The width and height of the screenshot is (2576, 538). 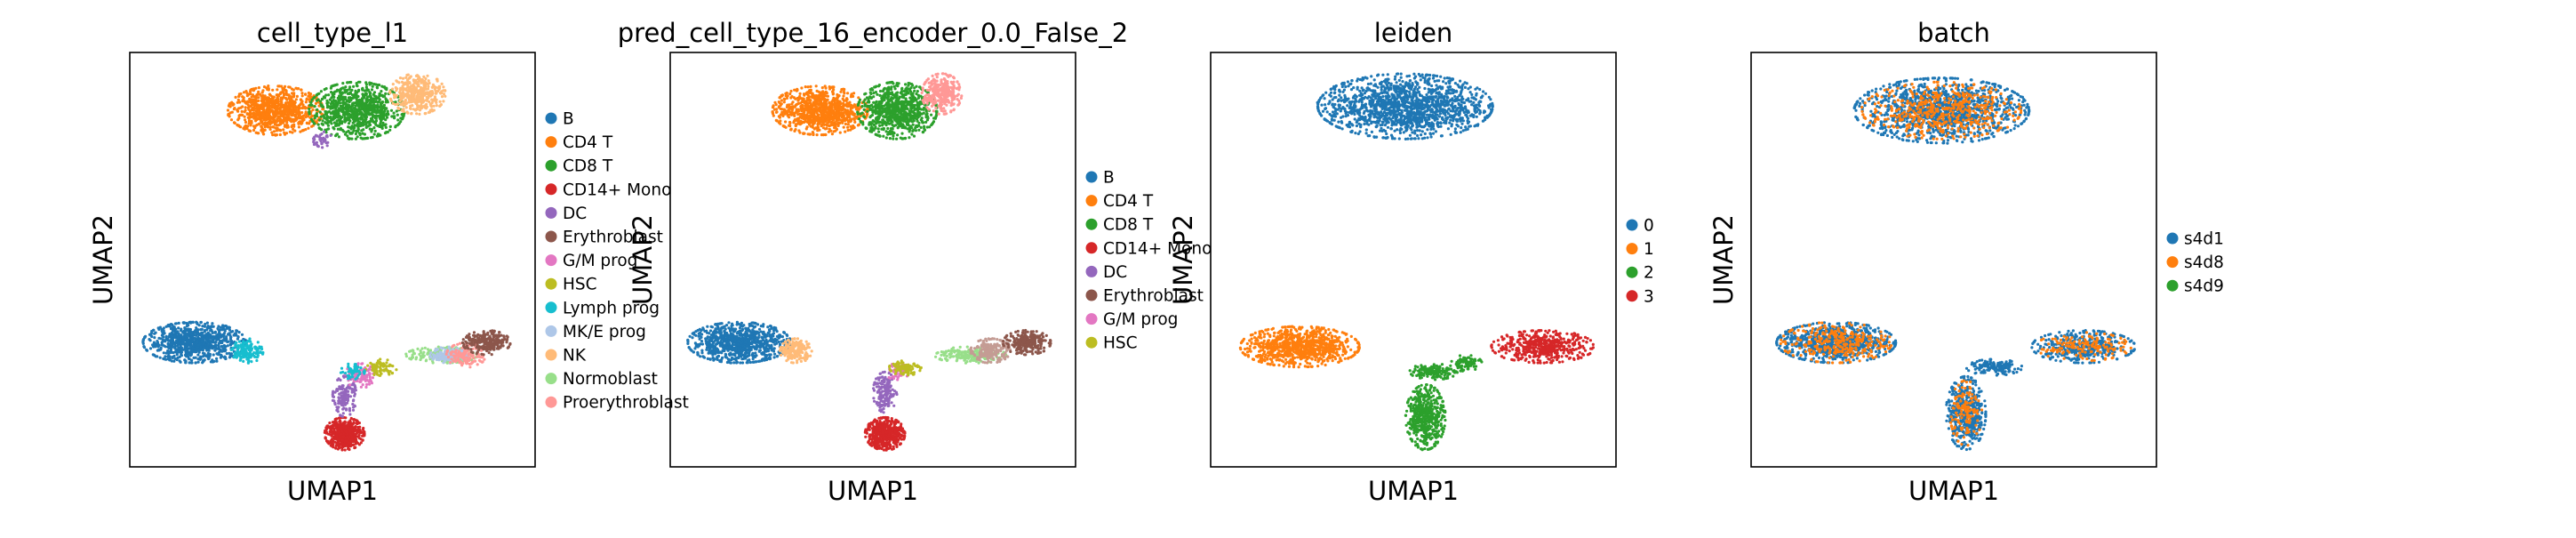 I want to click on scatter-points, so click(x=869, y=262).